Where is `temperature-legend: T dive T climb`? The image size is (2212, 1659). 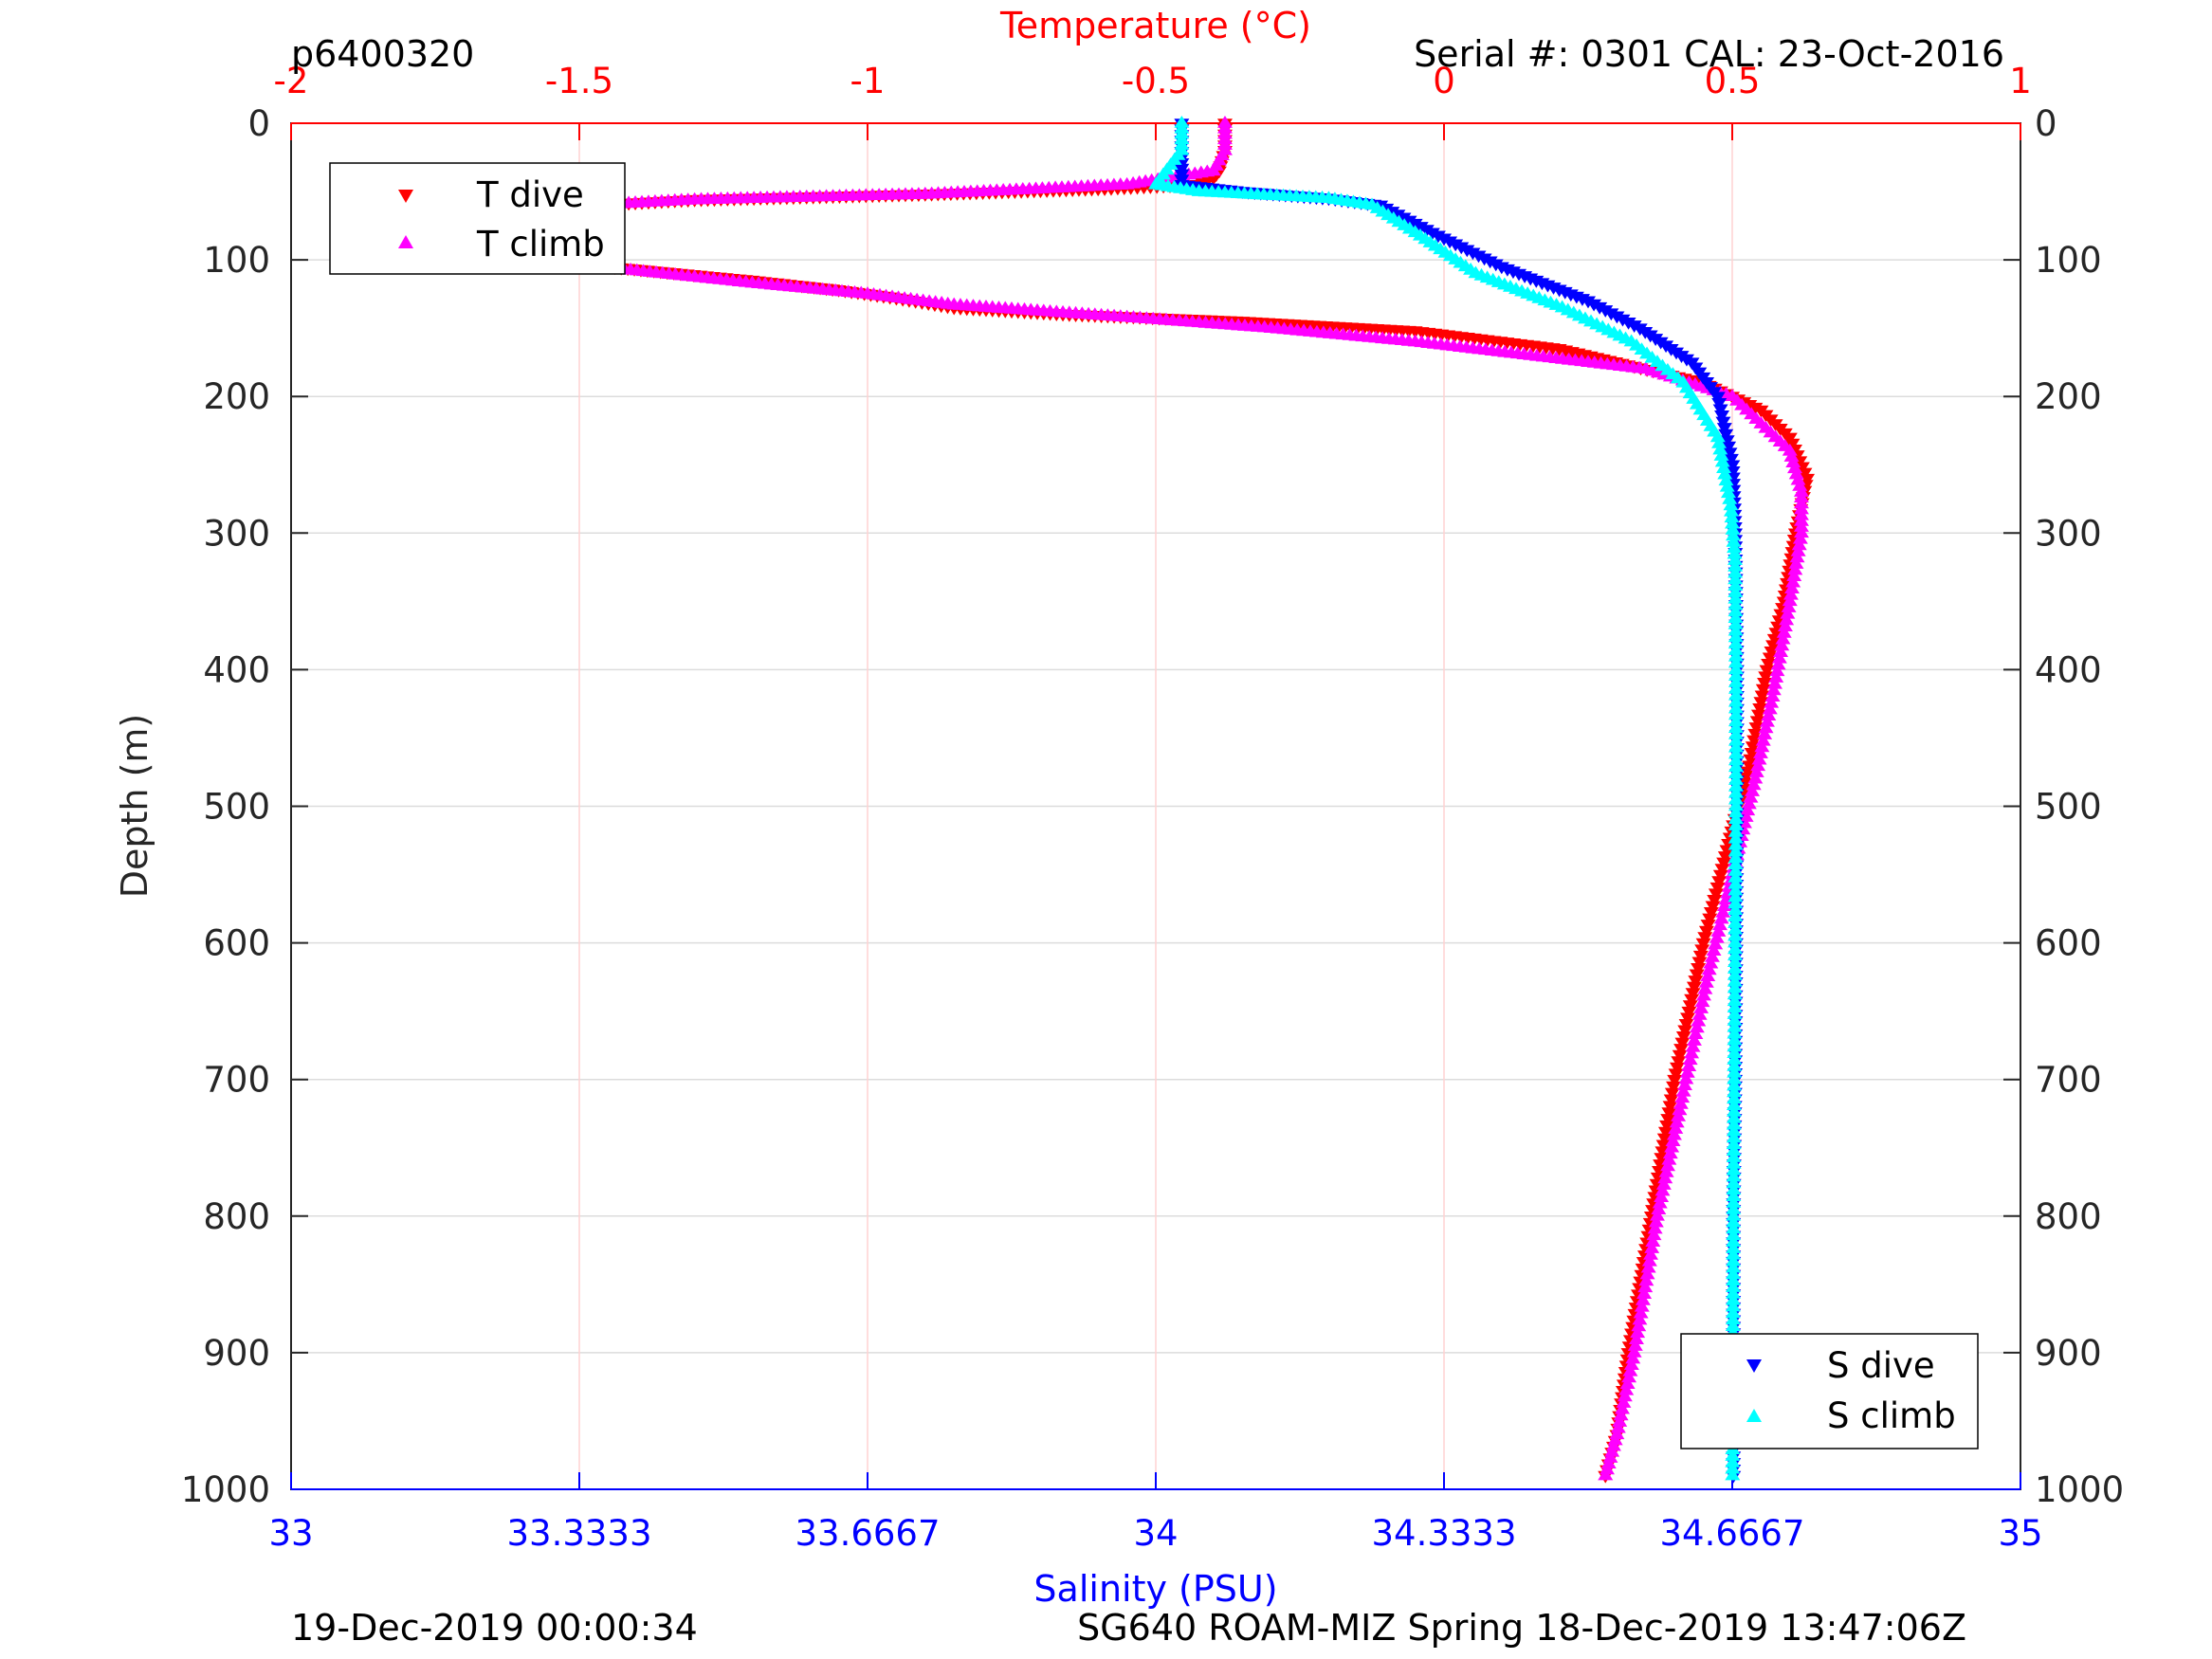 temperature-legend: T dive T climb is located at coordinates (477, 218).